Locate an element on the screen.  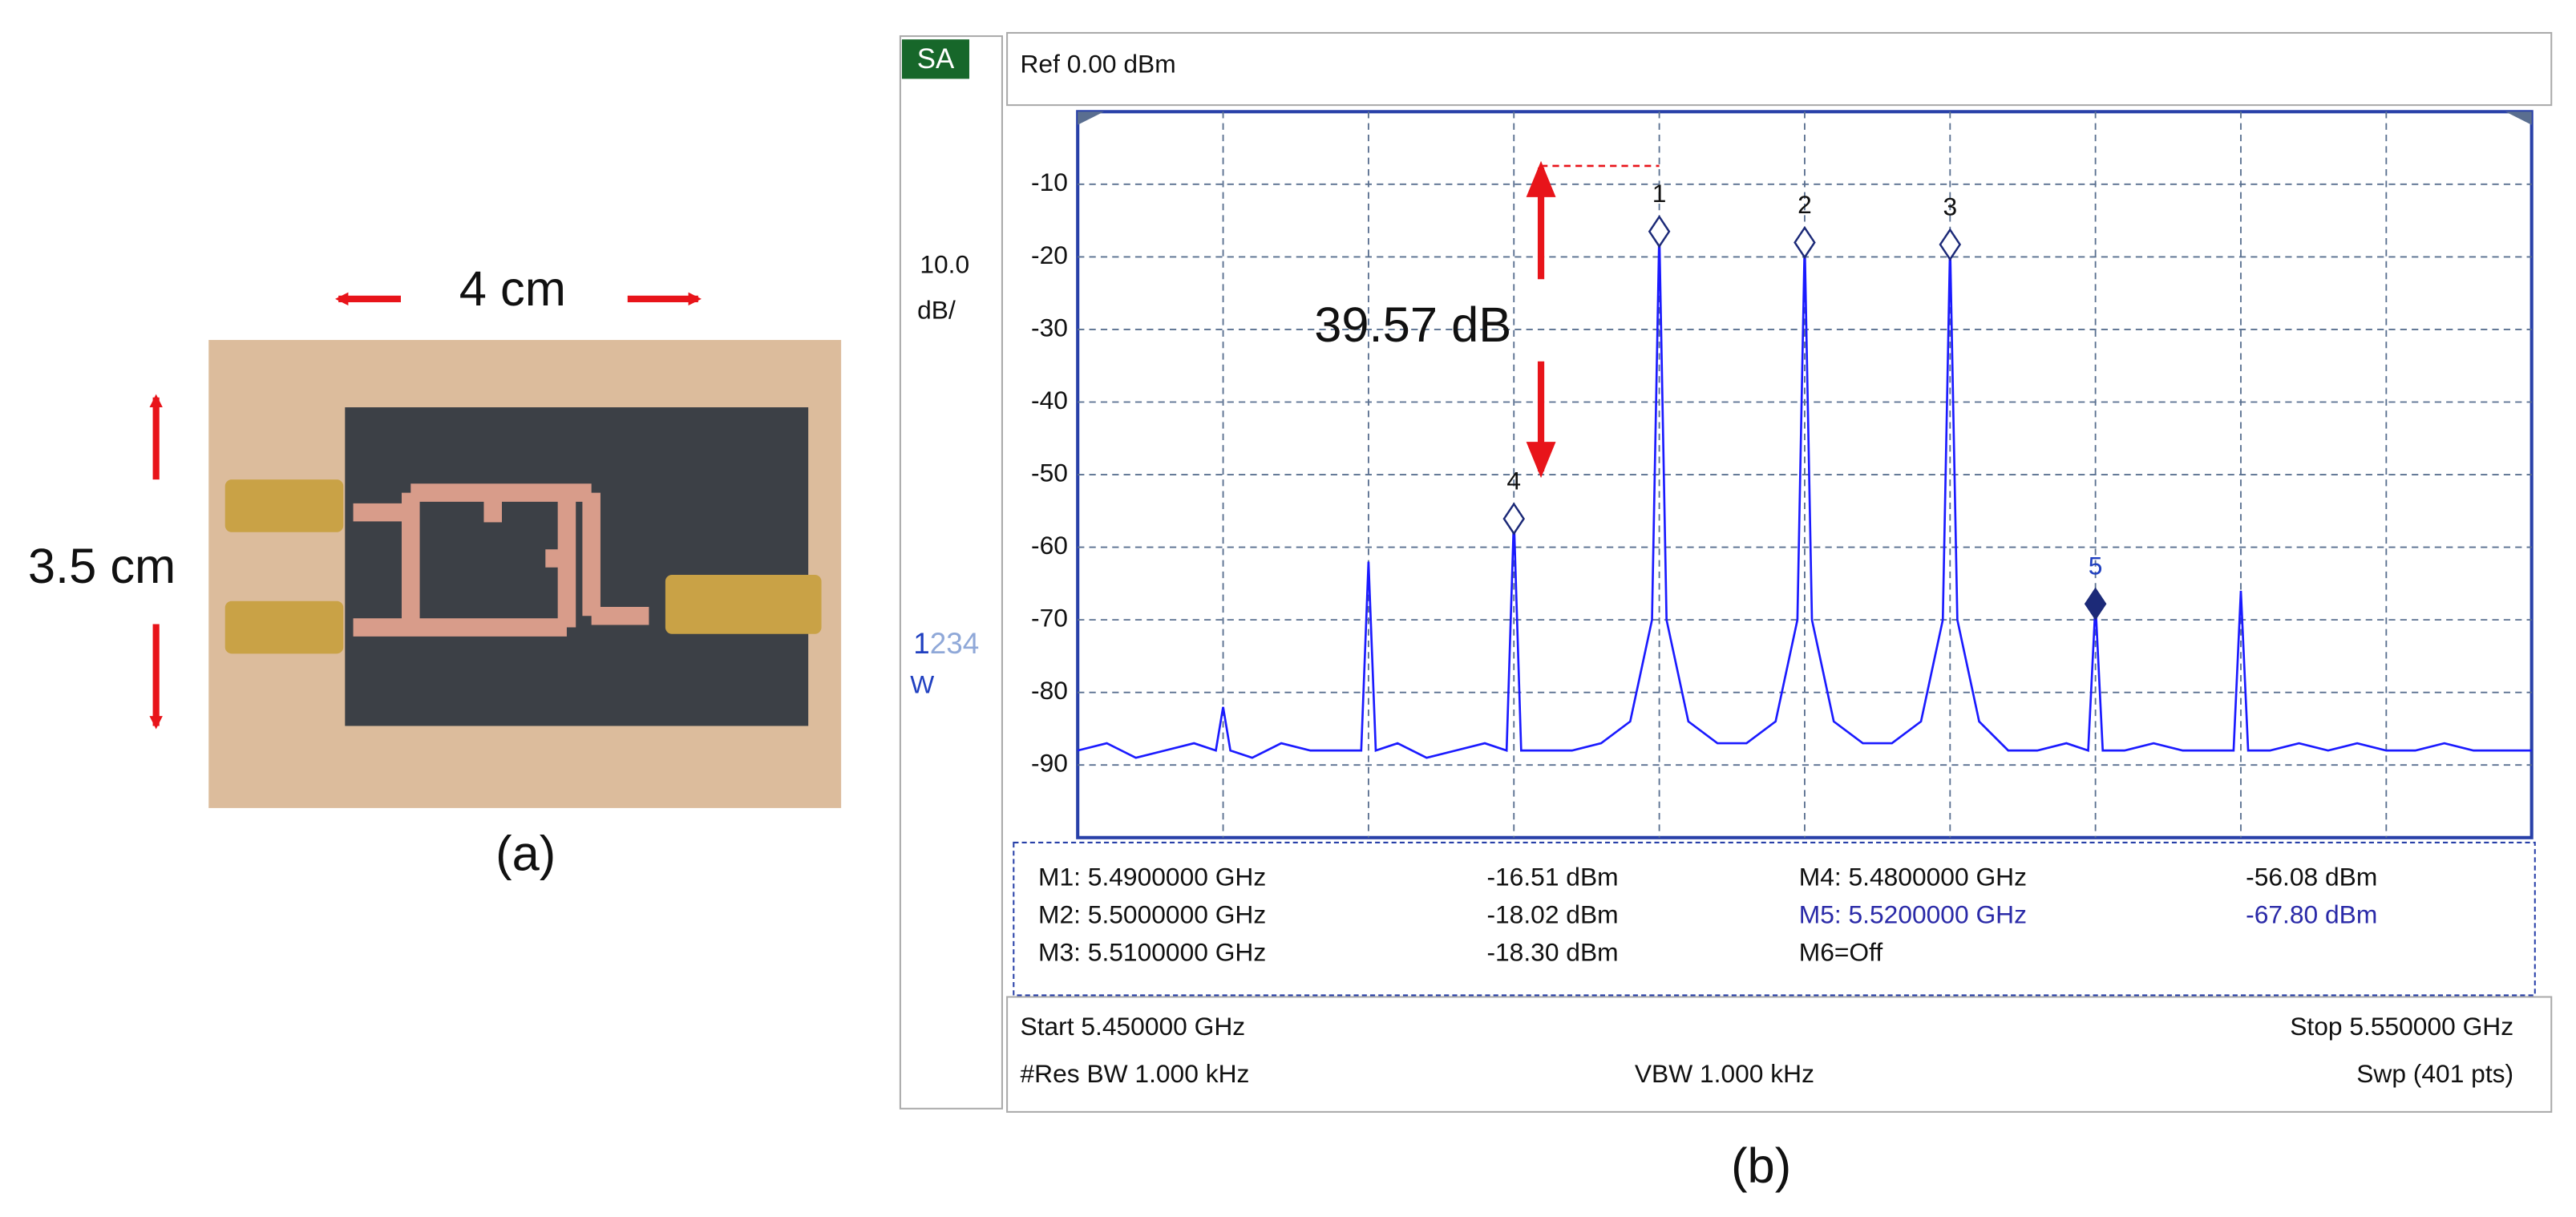
y-tick-label: -50 is located at coordinates (1049, 473).